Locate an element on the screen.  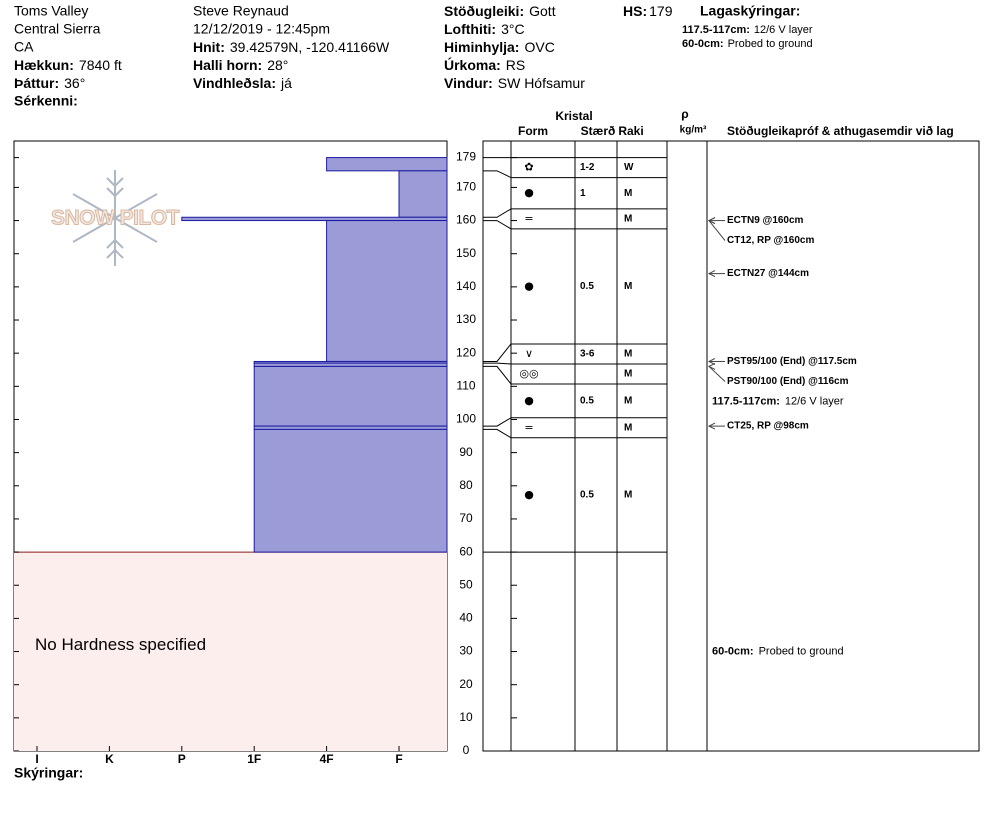
no-hardness-region is located at coordinates (230, 651).